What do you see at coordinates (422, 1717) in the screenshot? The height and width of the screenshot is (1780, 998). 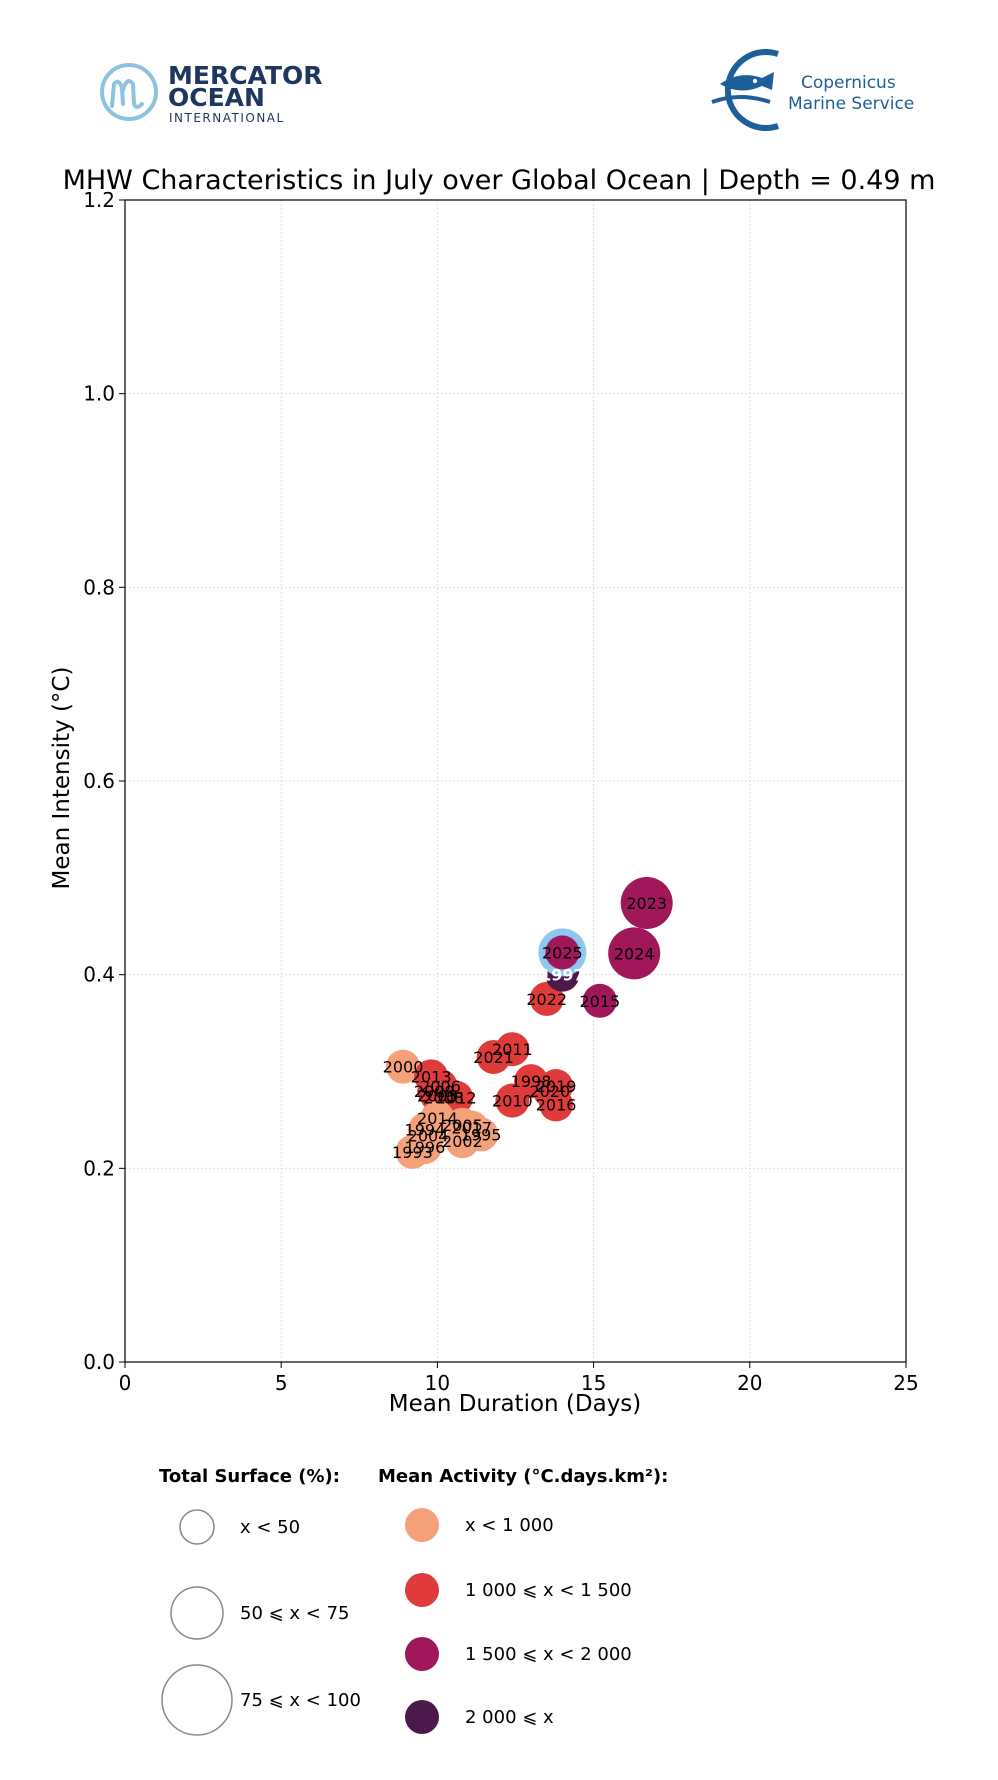 I see `legend-activity-ge2000-marker` at bounding box center [422, 1717].